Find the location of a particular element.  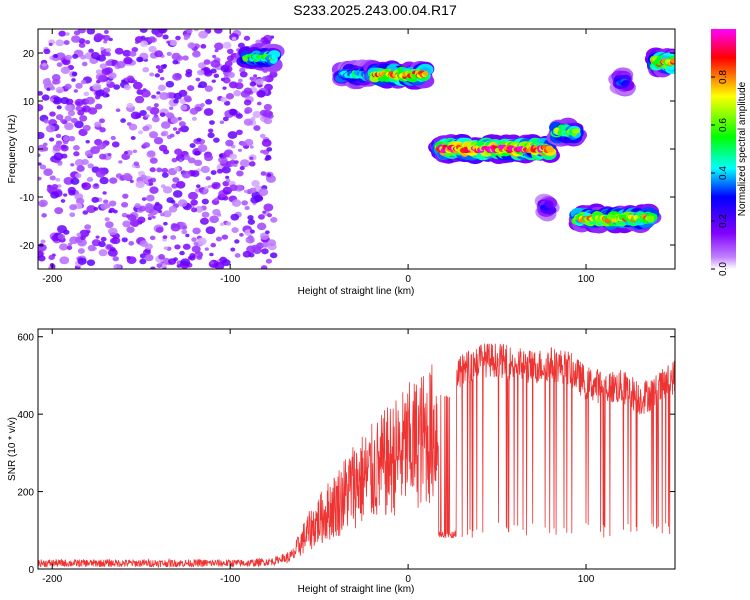

colorbar-tick-label: 0.6 is located at coordinates (723, 125).